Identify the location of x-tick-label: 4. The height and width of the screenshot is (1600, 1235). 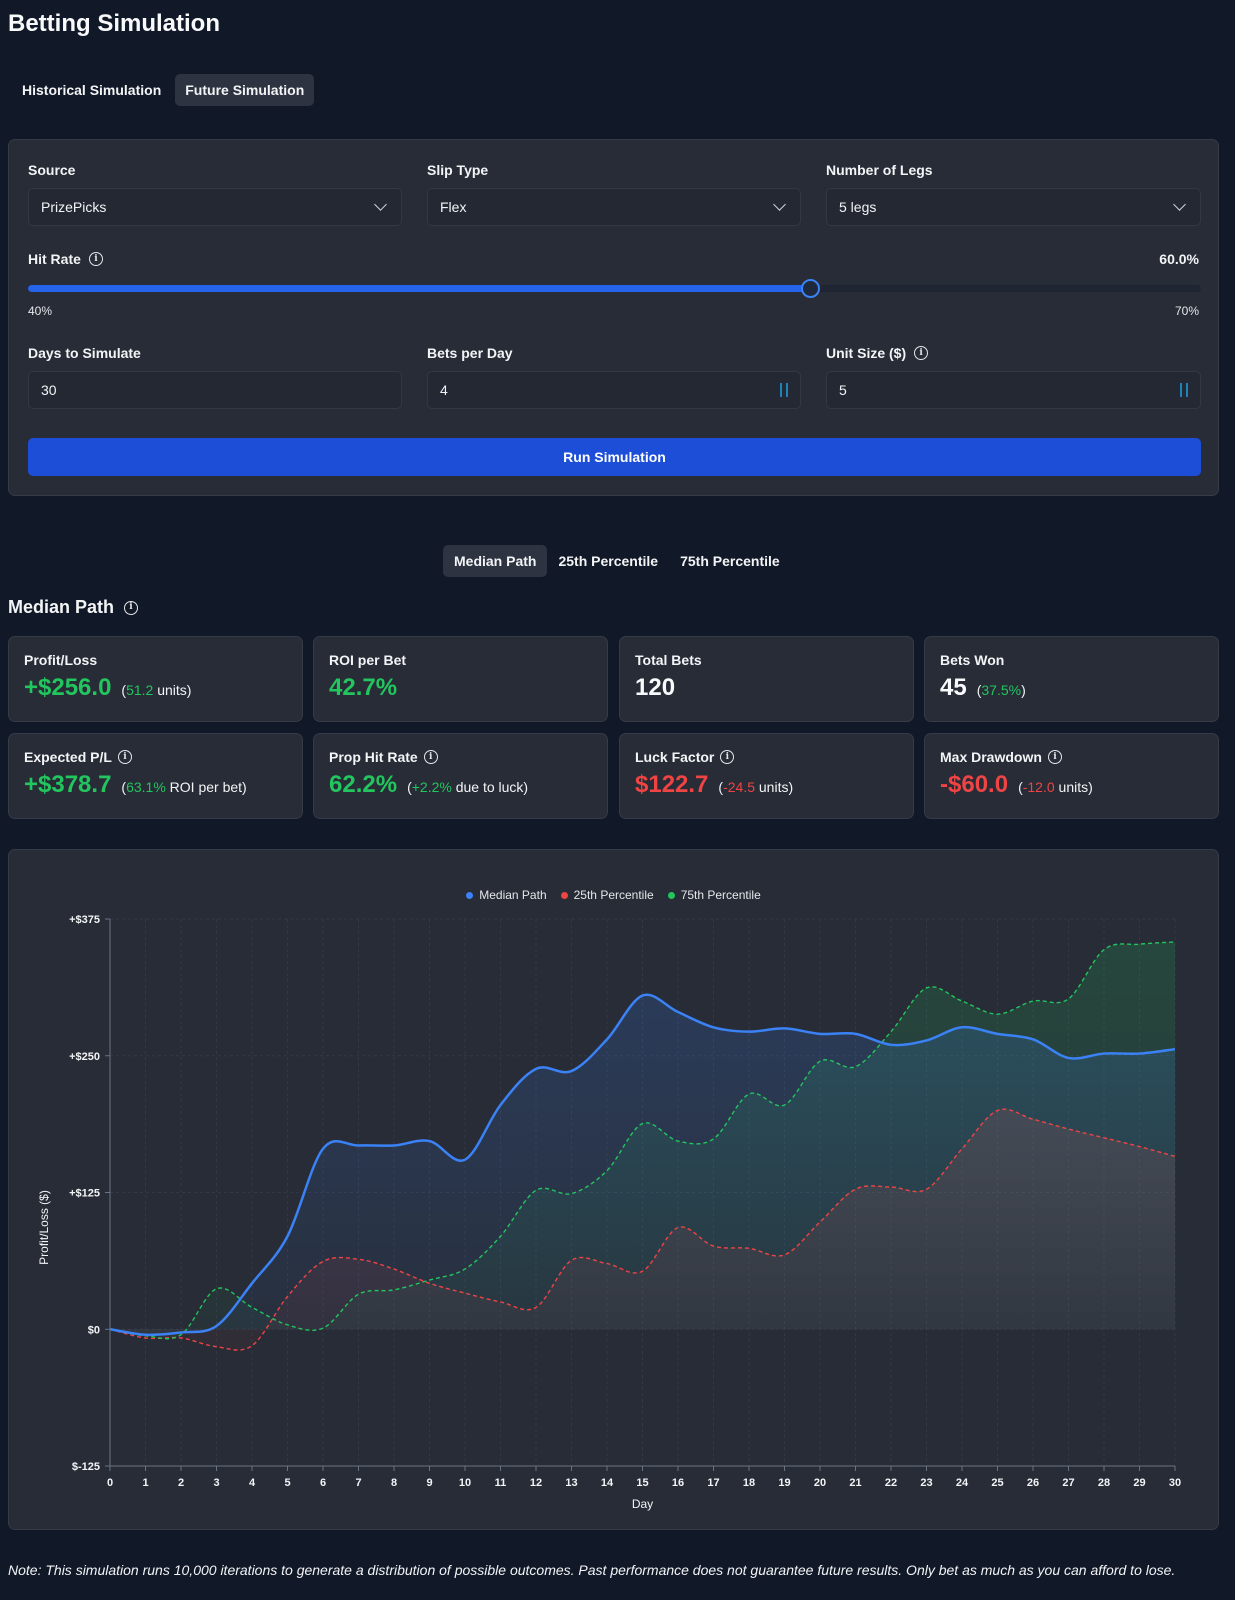
(252, 1483).